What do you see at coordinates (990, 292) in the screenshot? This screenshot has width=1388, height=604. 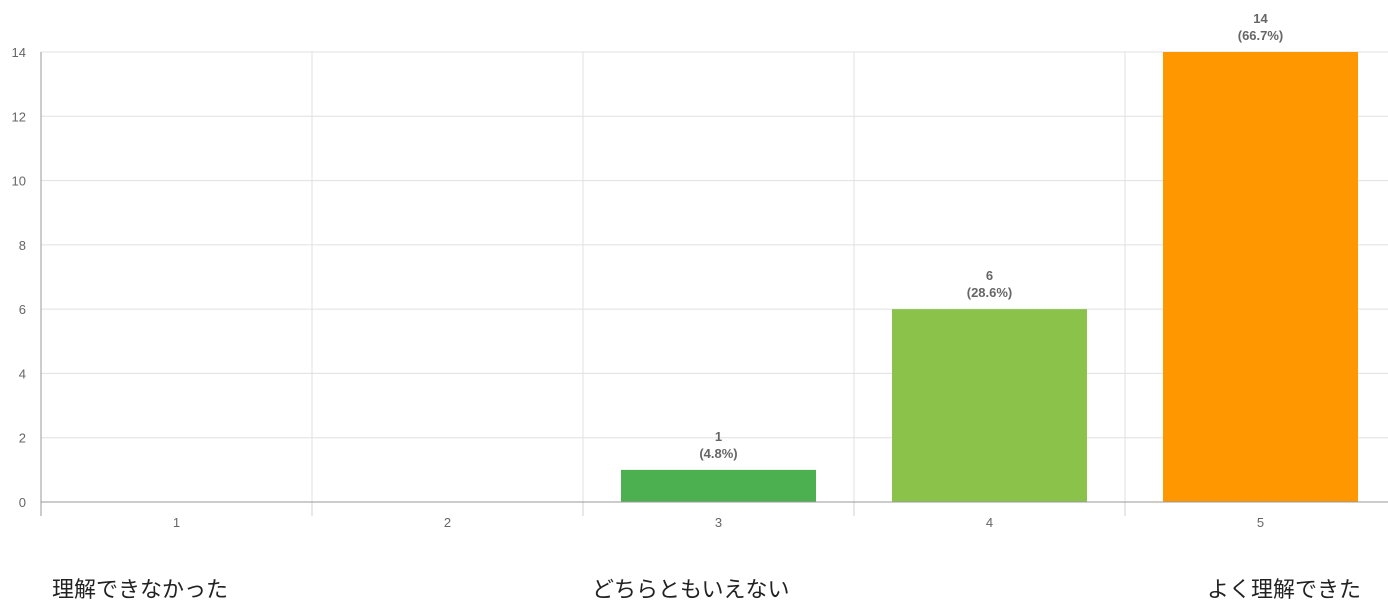 I see `bar-percent-label: (28.6%)` at bounding box center [990, 292].